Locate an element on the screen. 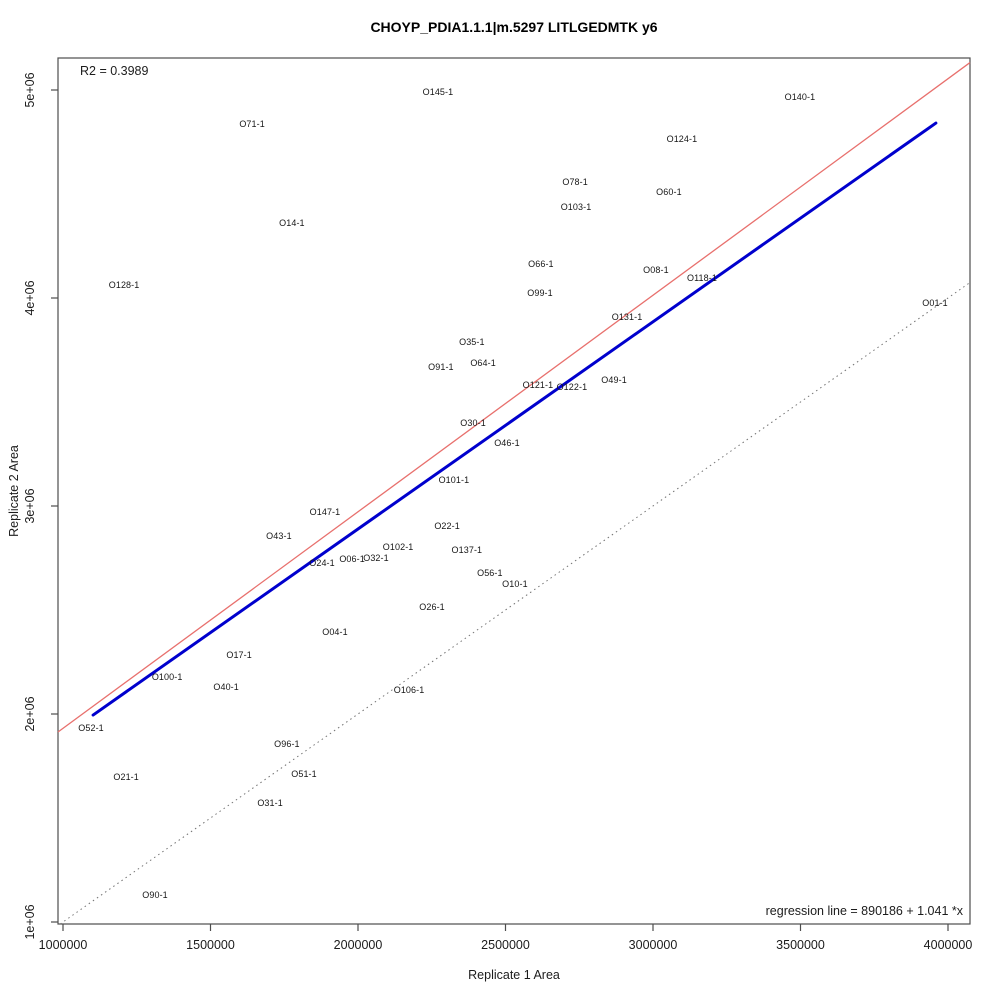  point-label: O96-1 is located at coordinates (287, 743).